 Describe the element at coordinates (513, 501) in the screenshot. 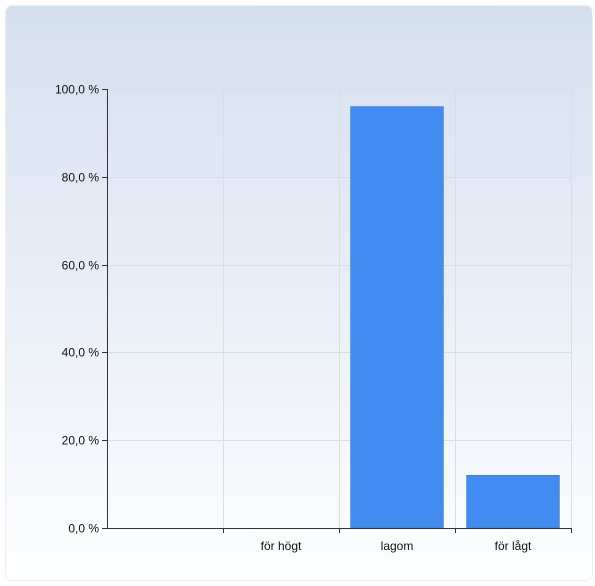

I see `bar-för-lågt` at that location.